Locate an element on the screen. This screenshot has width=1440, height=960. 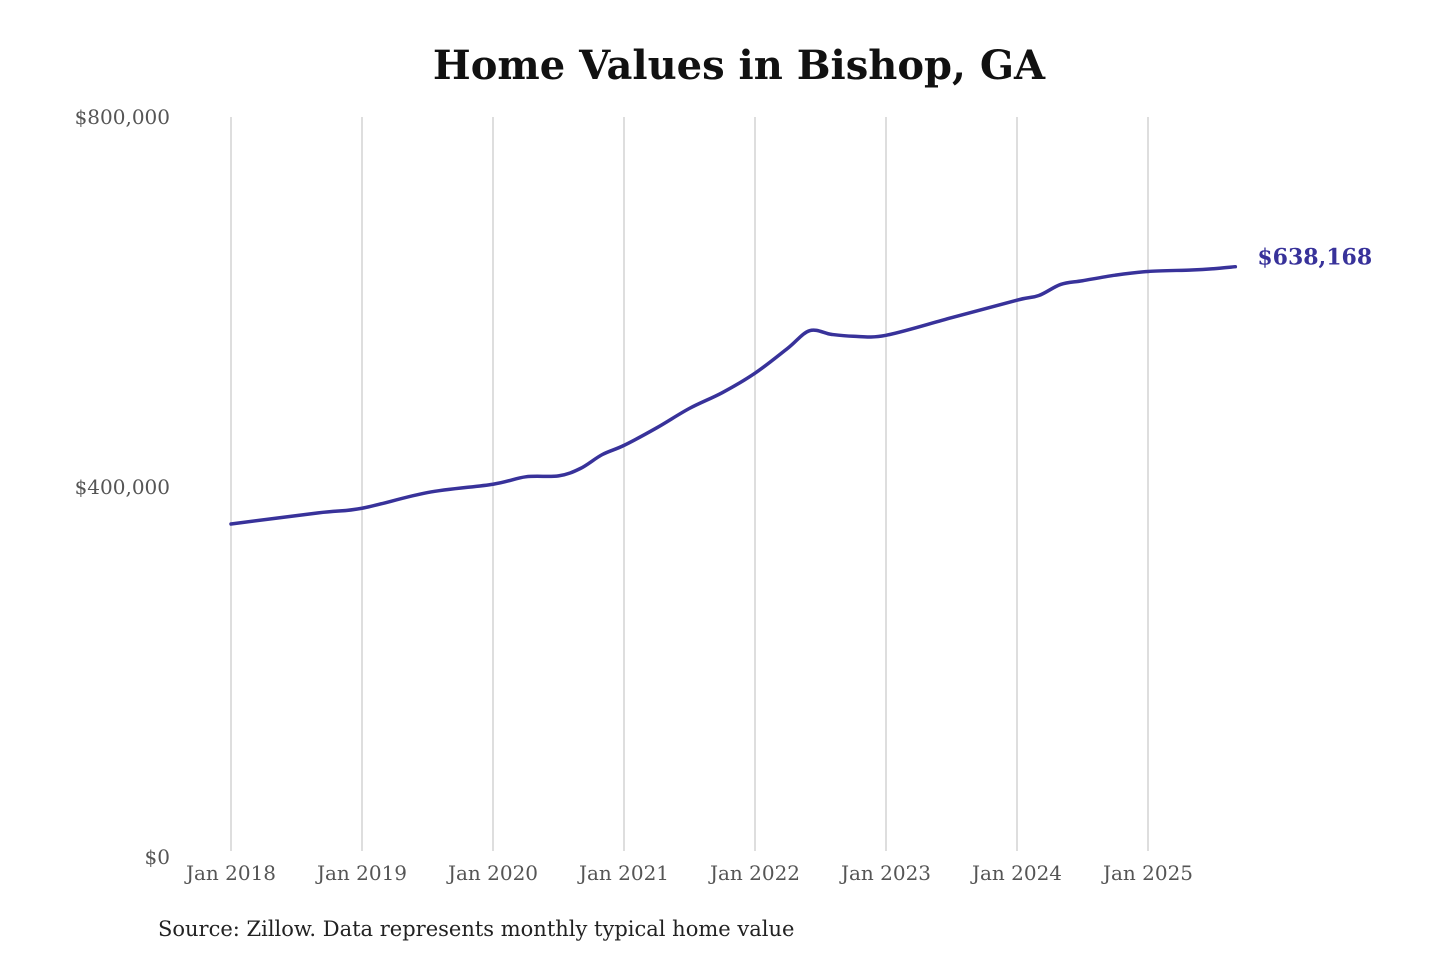
end-value-label: $638,168 is located at coordinates (1314, 258).